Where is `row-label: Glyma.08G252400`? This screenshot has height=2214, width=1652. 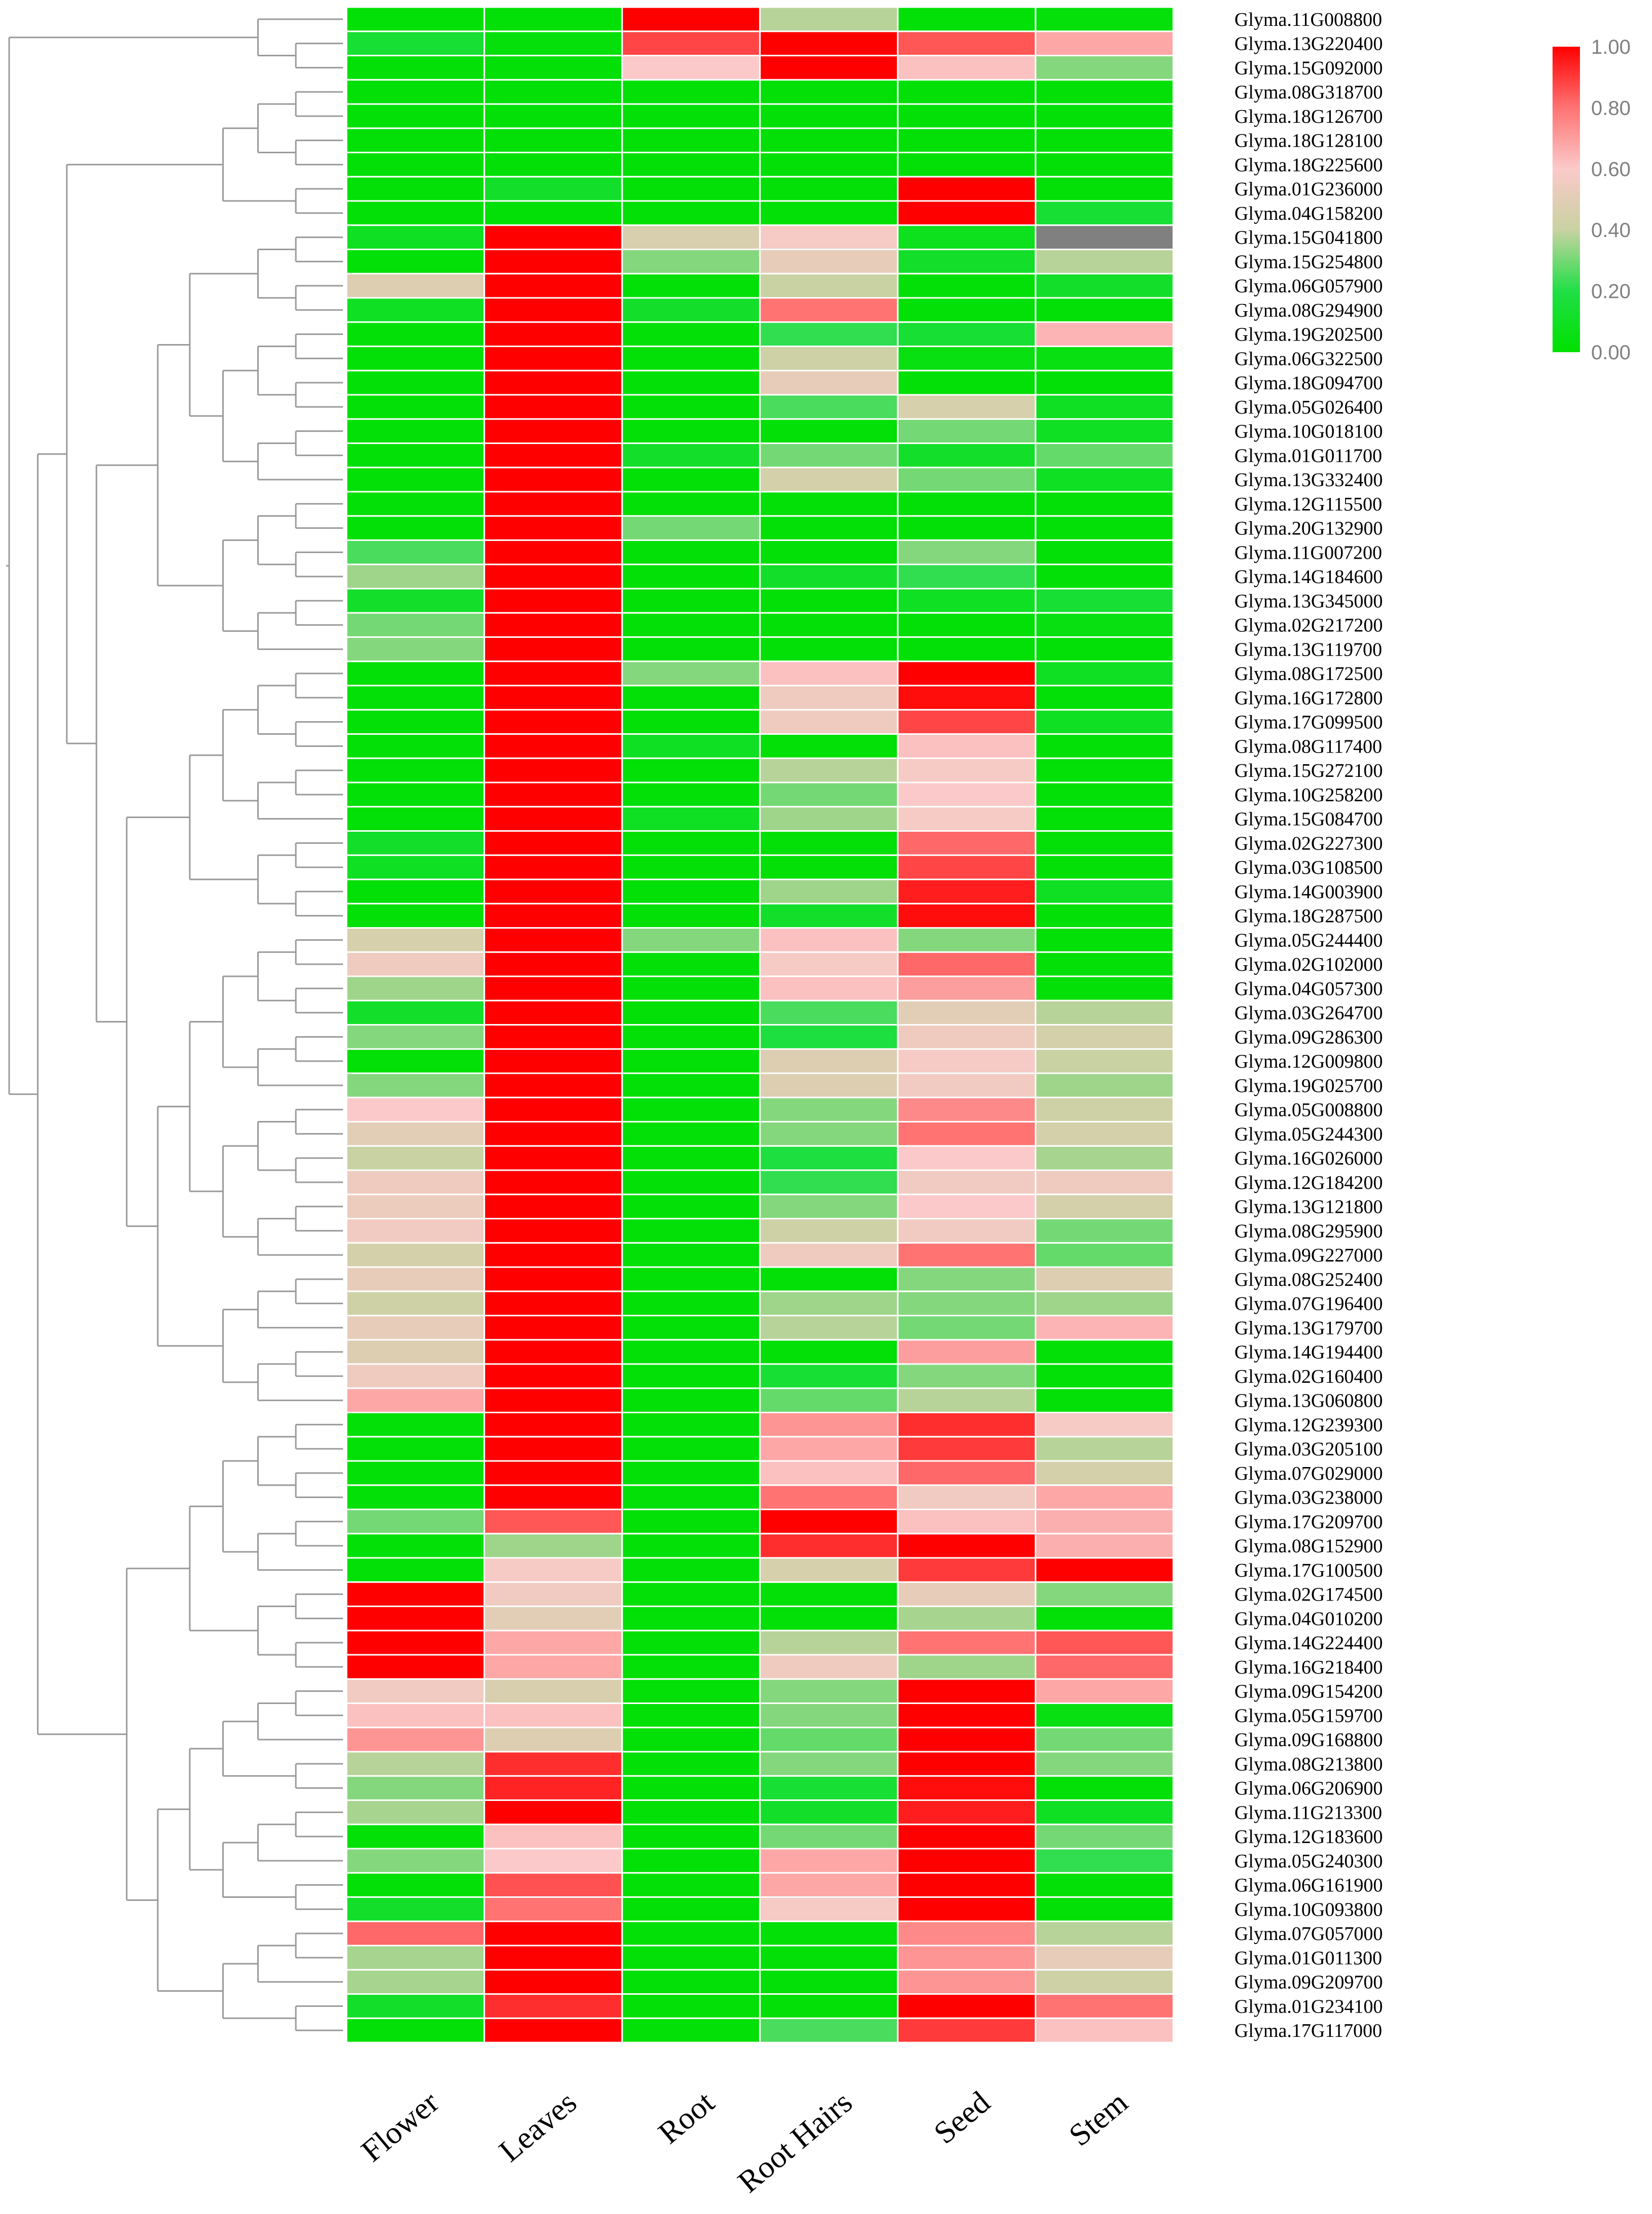 row-label: Glyma.08G252400 is located at coordinates (1308, 1279).